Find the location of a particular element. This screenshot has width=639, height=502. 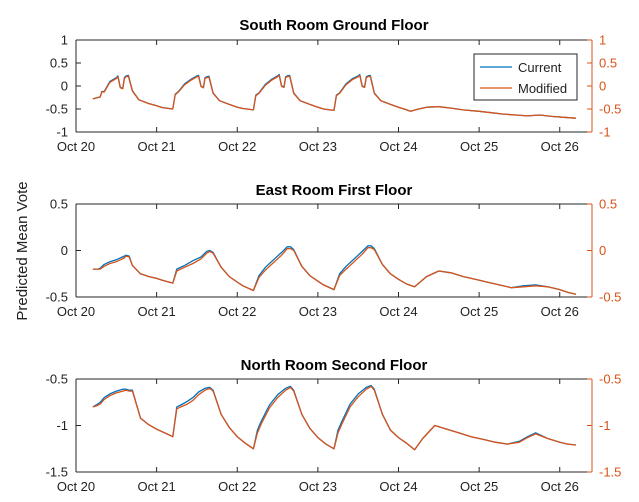

right-y-tick-label: -1.5 is located at coordinates (610, 472).